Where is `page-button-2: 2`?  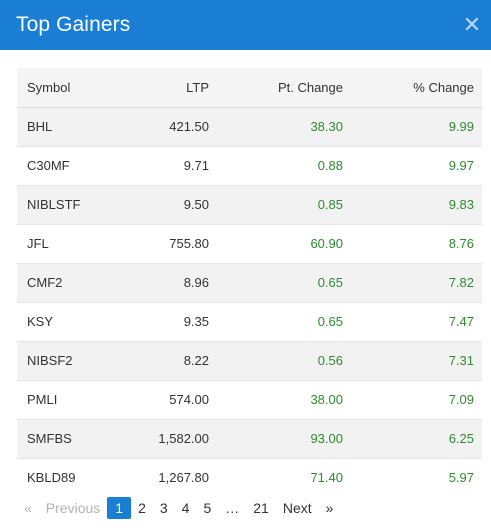
page-button-2: 2 is located at coordinates (142, 508).